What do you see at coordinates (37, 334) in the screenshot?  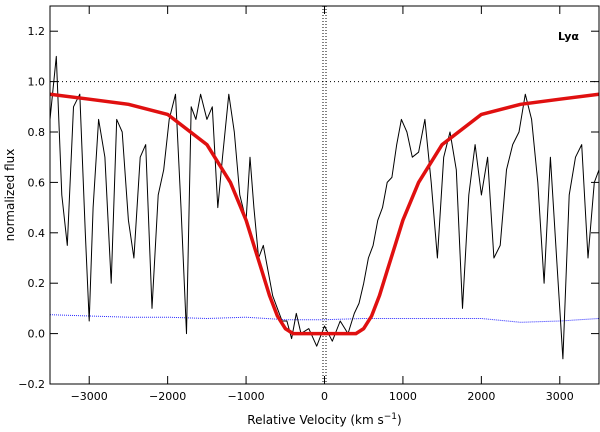 I see `y-tick-label: 0.0` at bounding box center [37, 334].